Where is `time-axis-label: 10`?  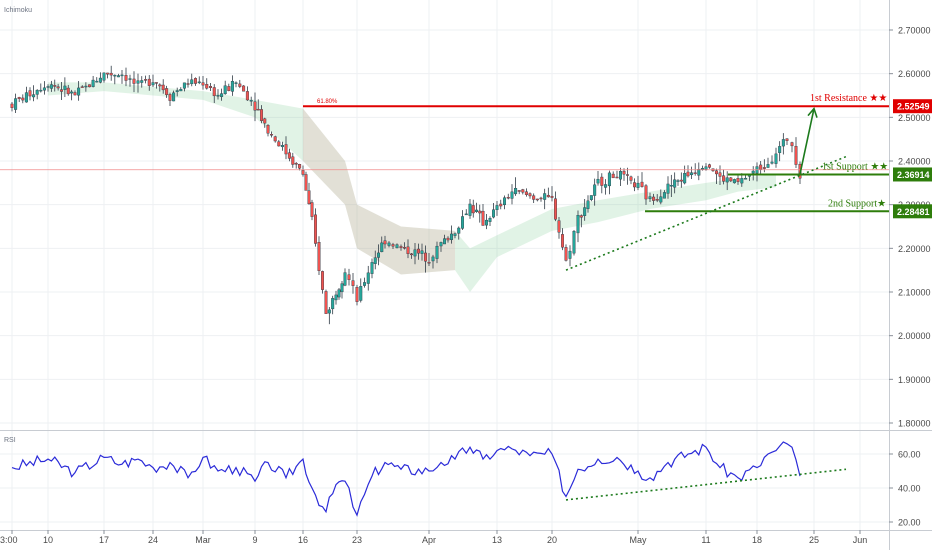 time-axis-label: 10 is located at coordinates (48, 540).